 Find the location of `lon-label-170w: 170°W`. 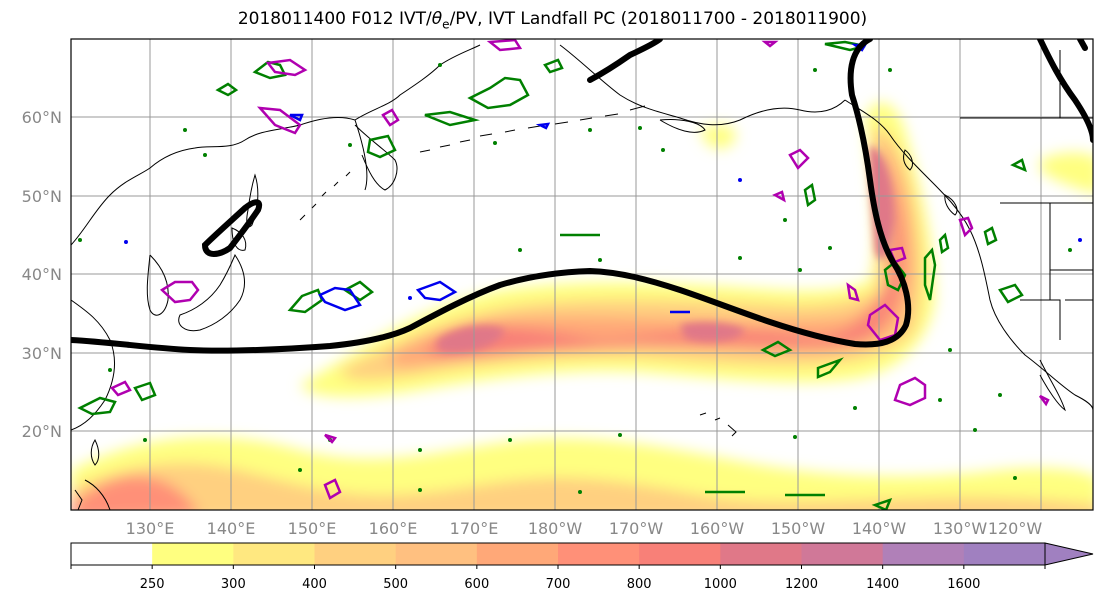

lon-label-170w: 170°W is located at coordinates (636, 528).